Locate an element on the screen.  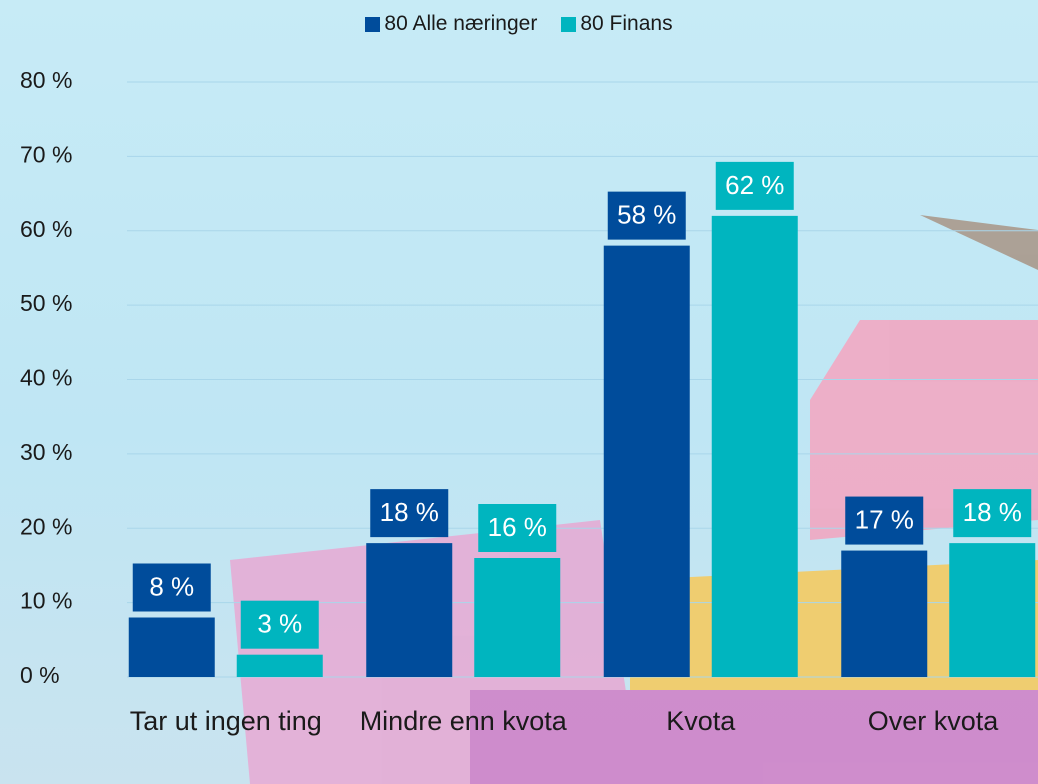
x-tick-label: Mindre enn kvota is located at coordinates (463, 721).